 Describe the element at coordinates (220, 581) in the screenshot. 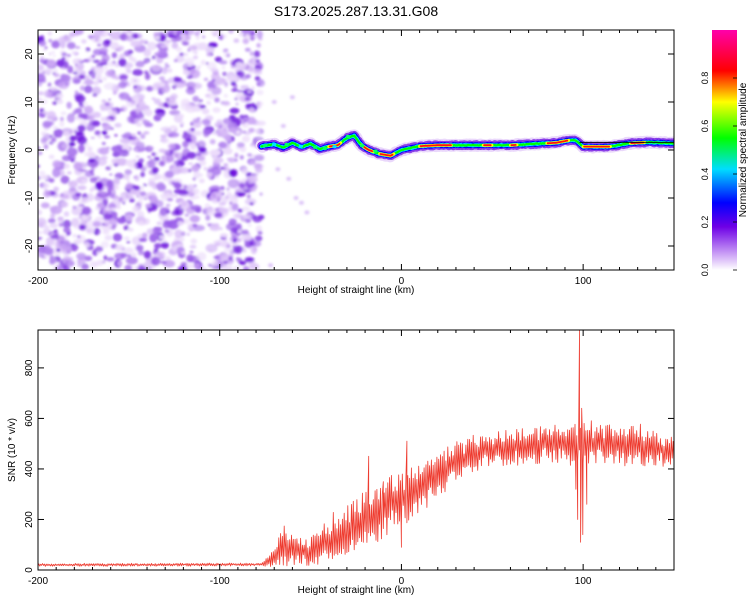

I see `snr-xtick-label: -100` at that location.